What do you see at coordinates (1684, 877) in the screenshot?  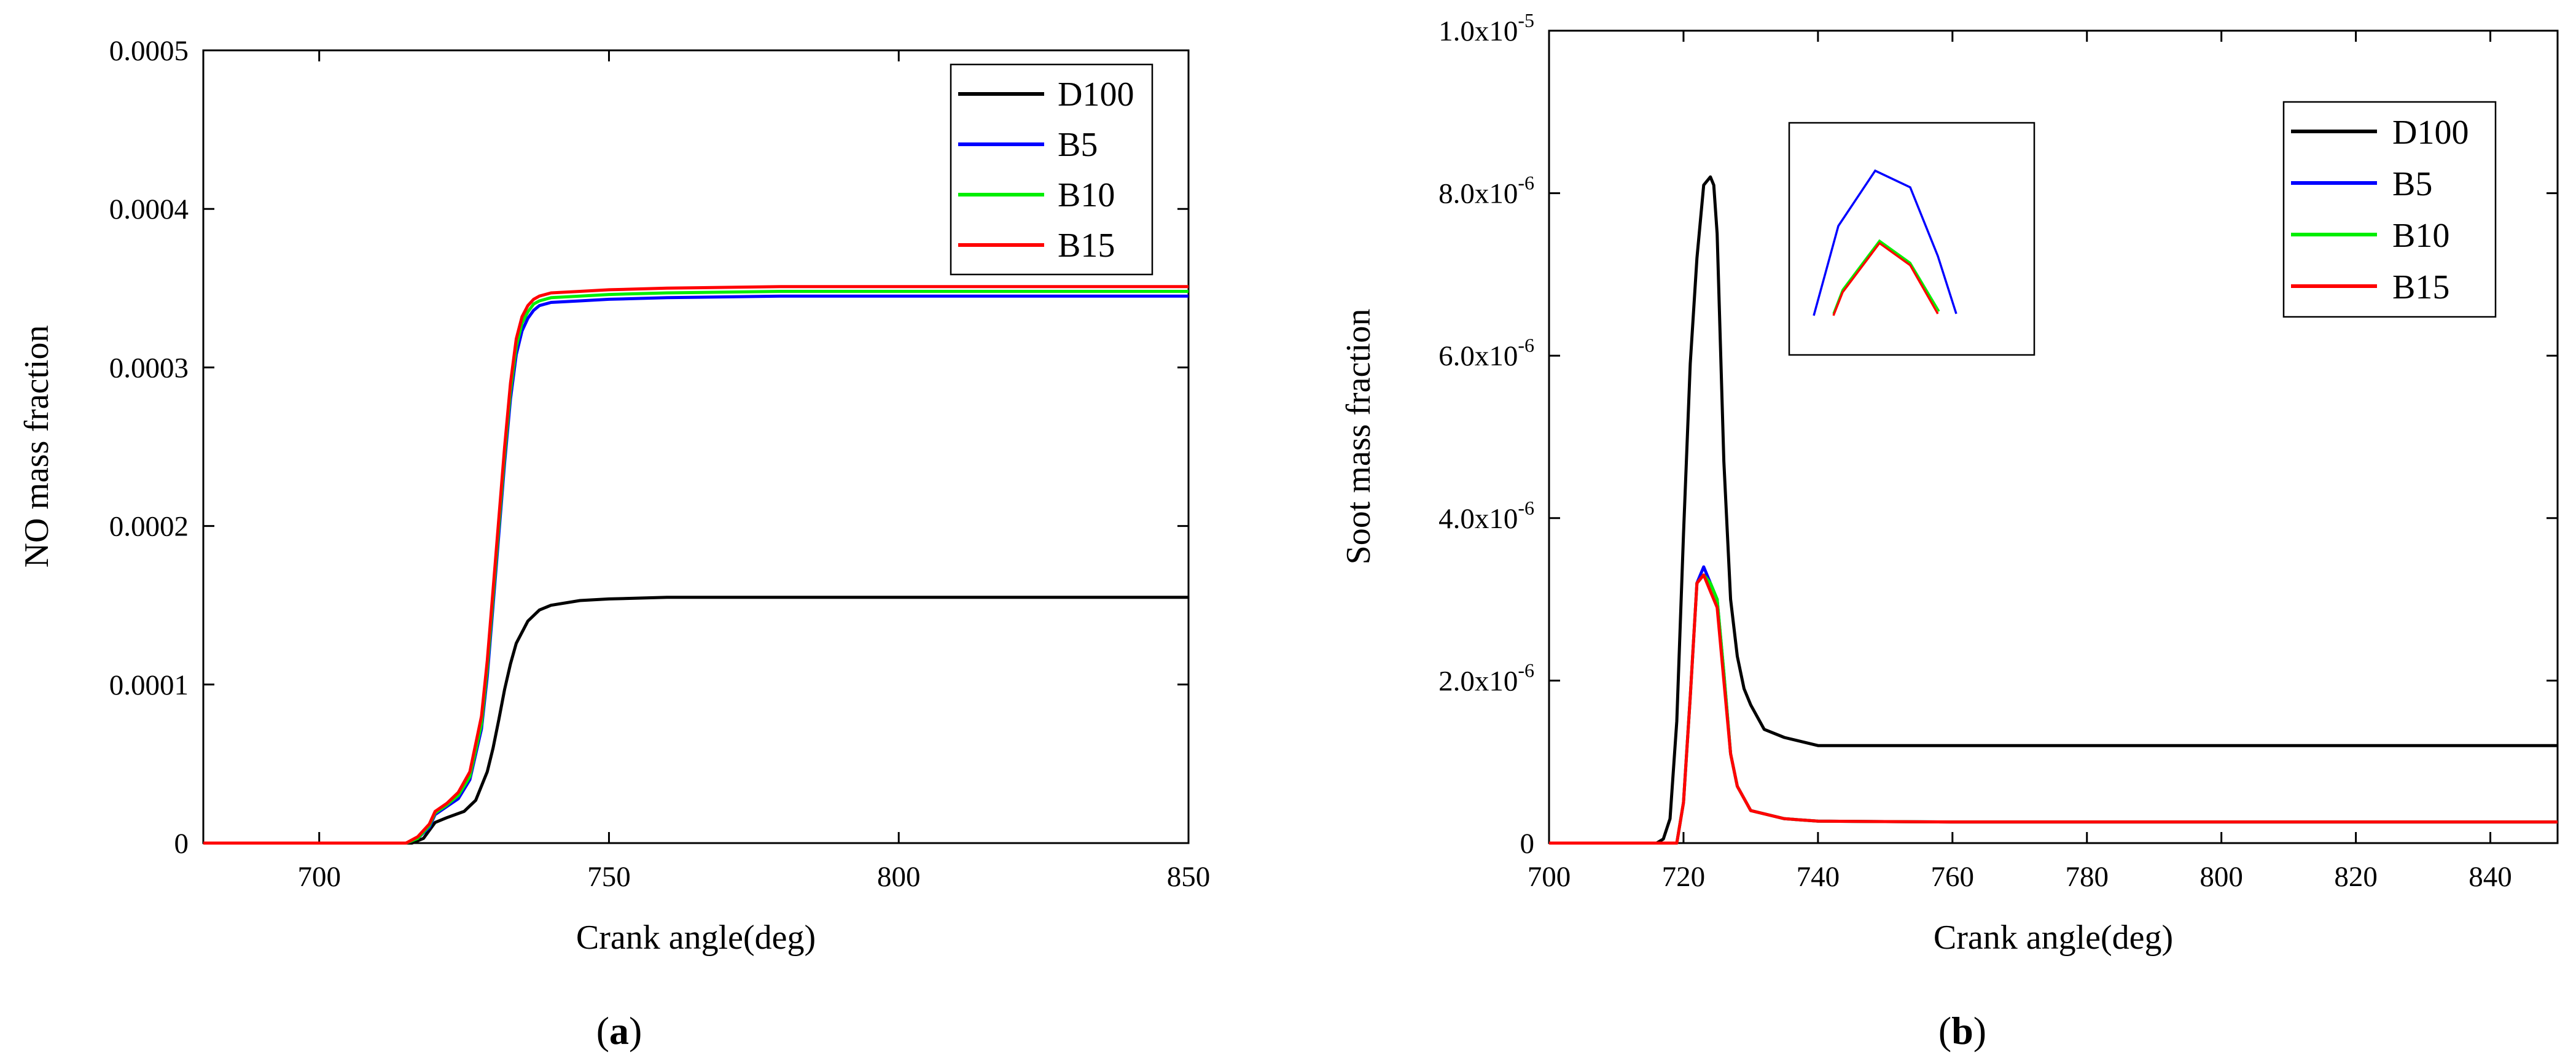 I see `x-tick-label: 720` at bounding box center [1684, 877].